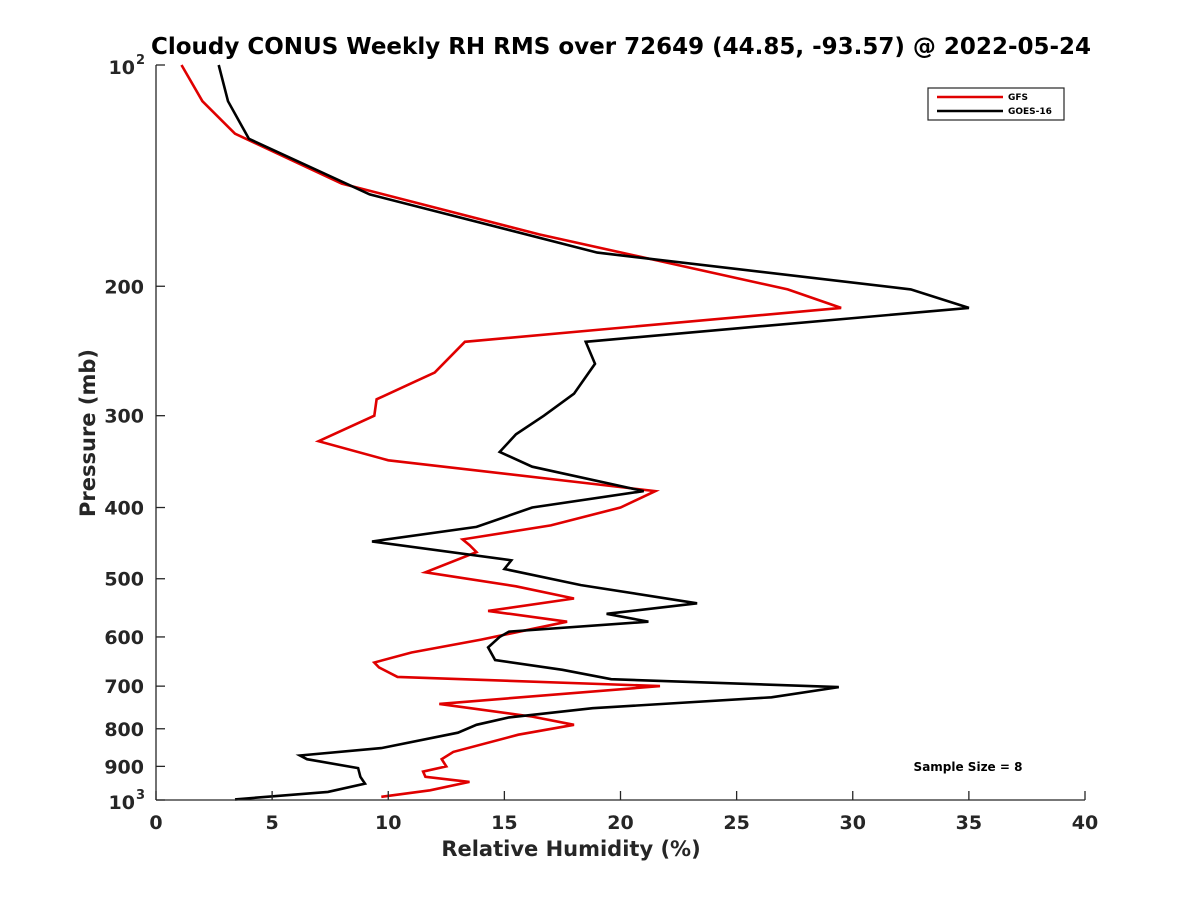 Image resolution: width=1200 pixels, height=900 pixels. What do you see at coordinates (124, 638) in the screenshot?
I see `y-tick-label: 600` at bounding box center [124, 638].